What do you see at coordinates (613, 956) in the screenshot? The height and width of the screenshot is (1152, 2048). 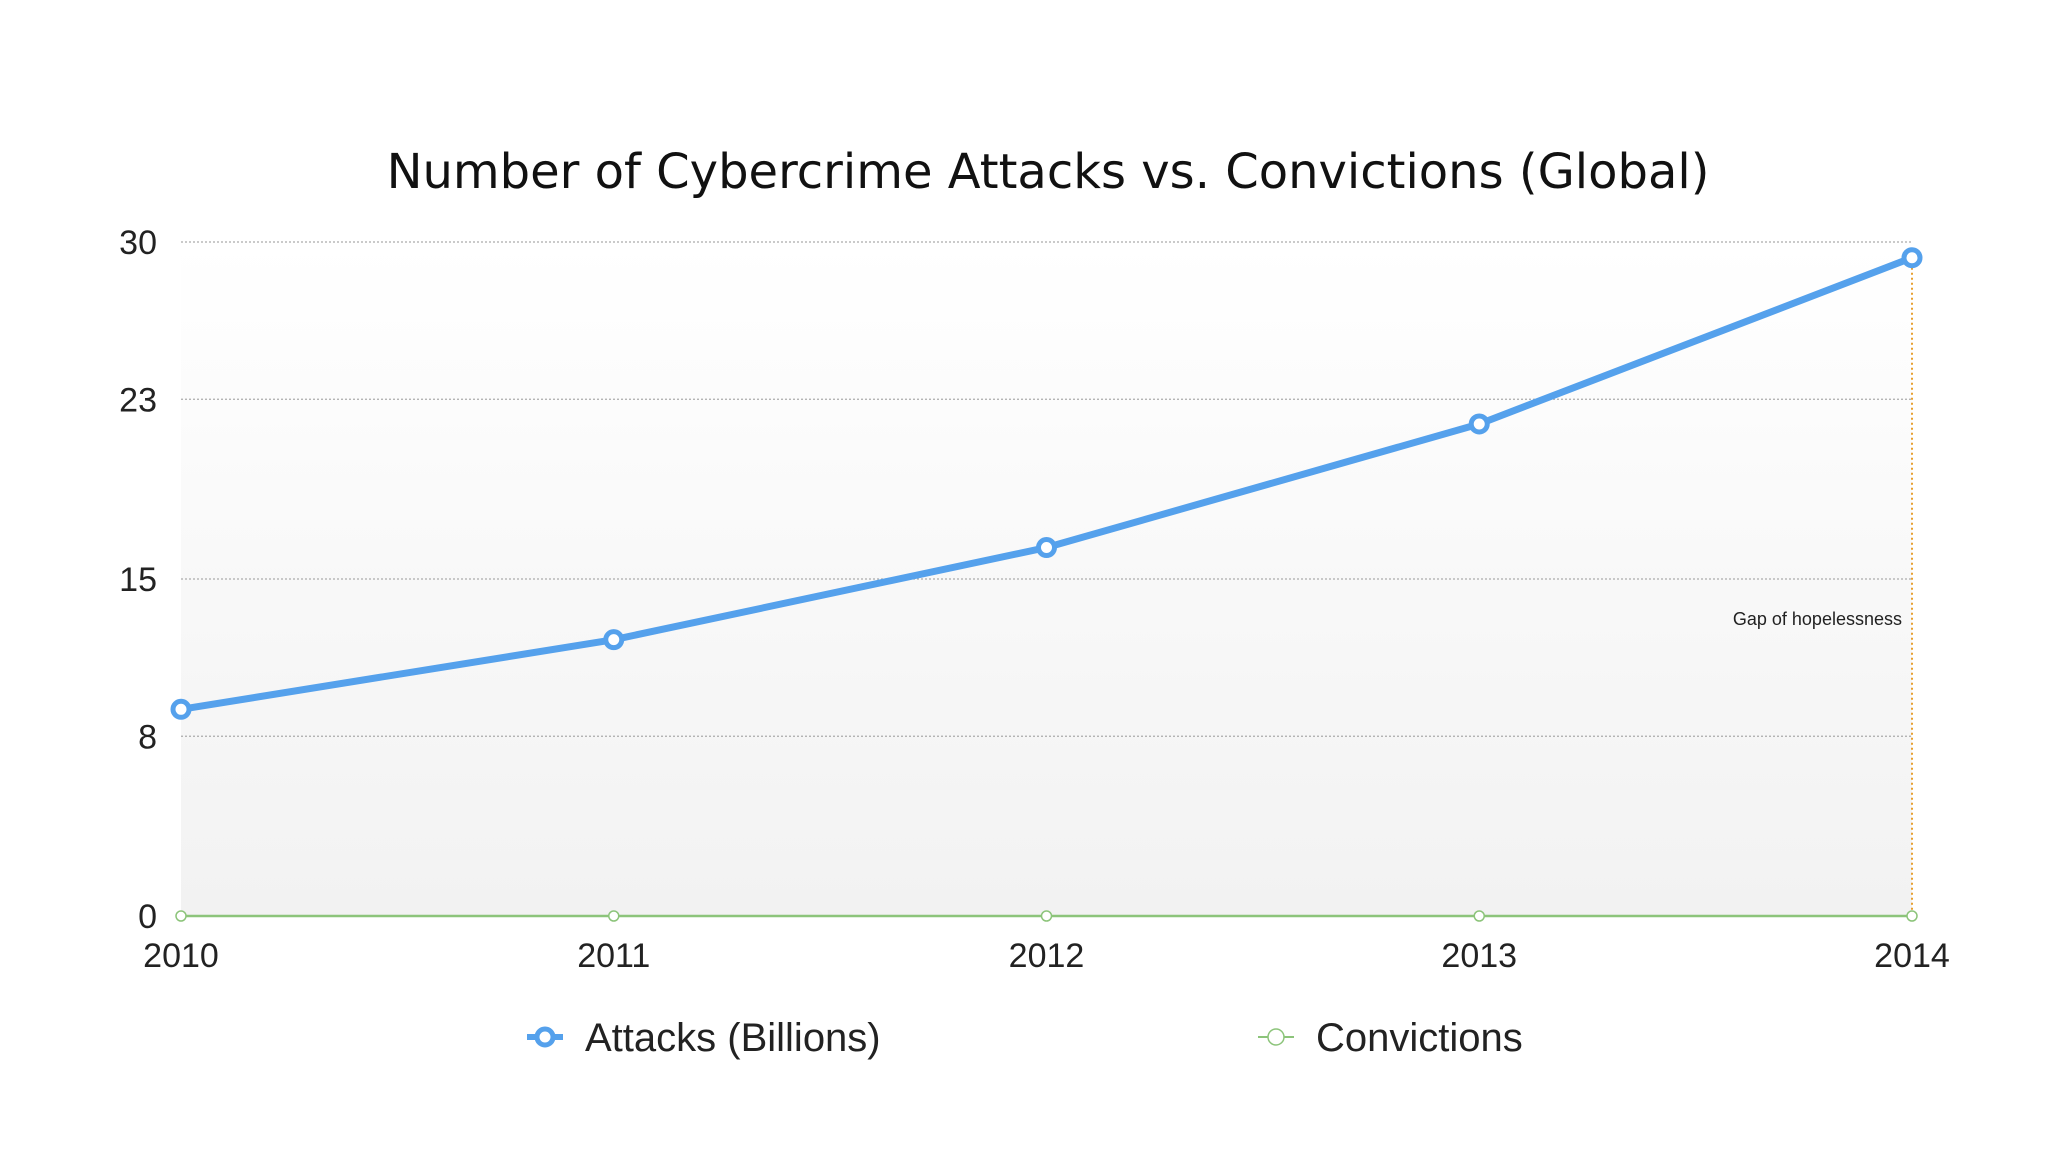 I see `x-tick-label: 2011` at bounding box center [613, 956].